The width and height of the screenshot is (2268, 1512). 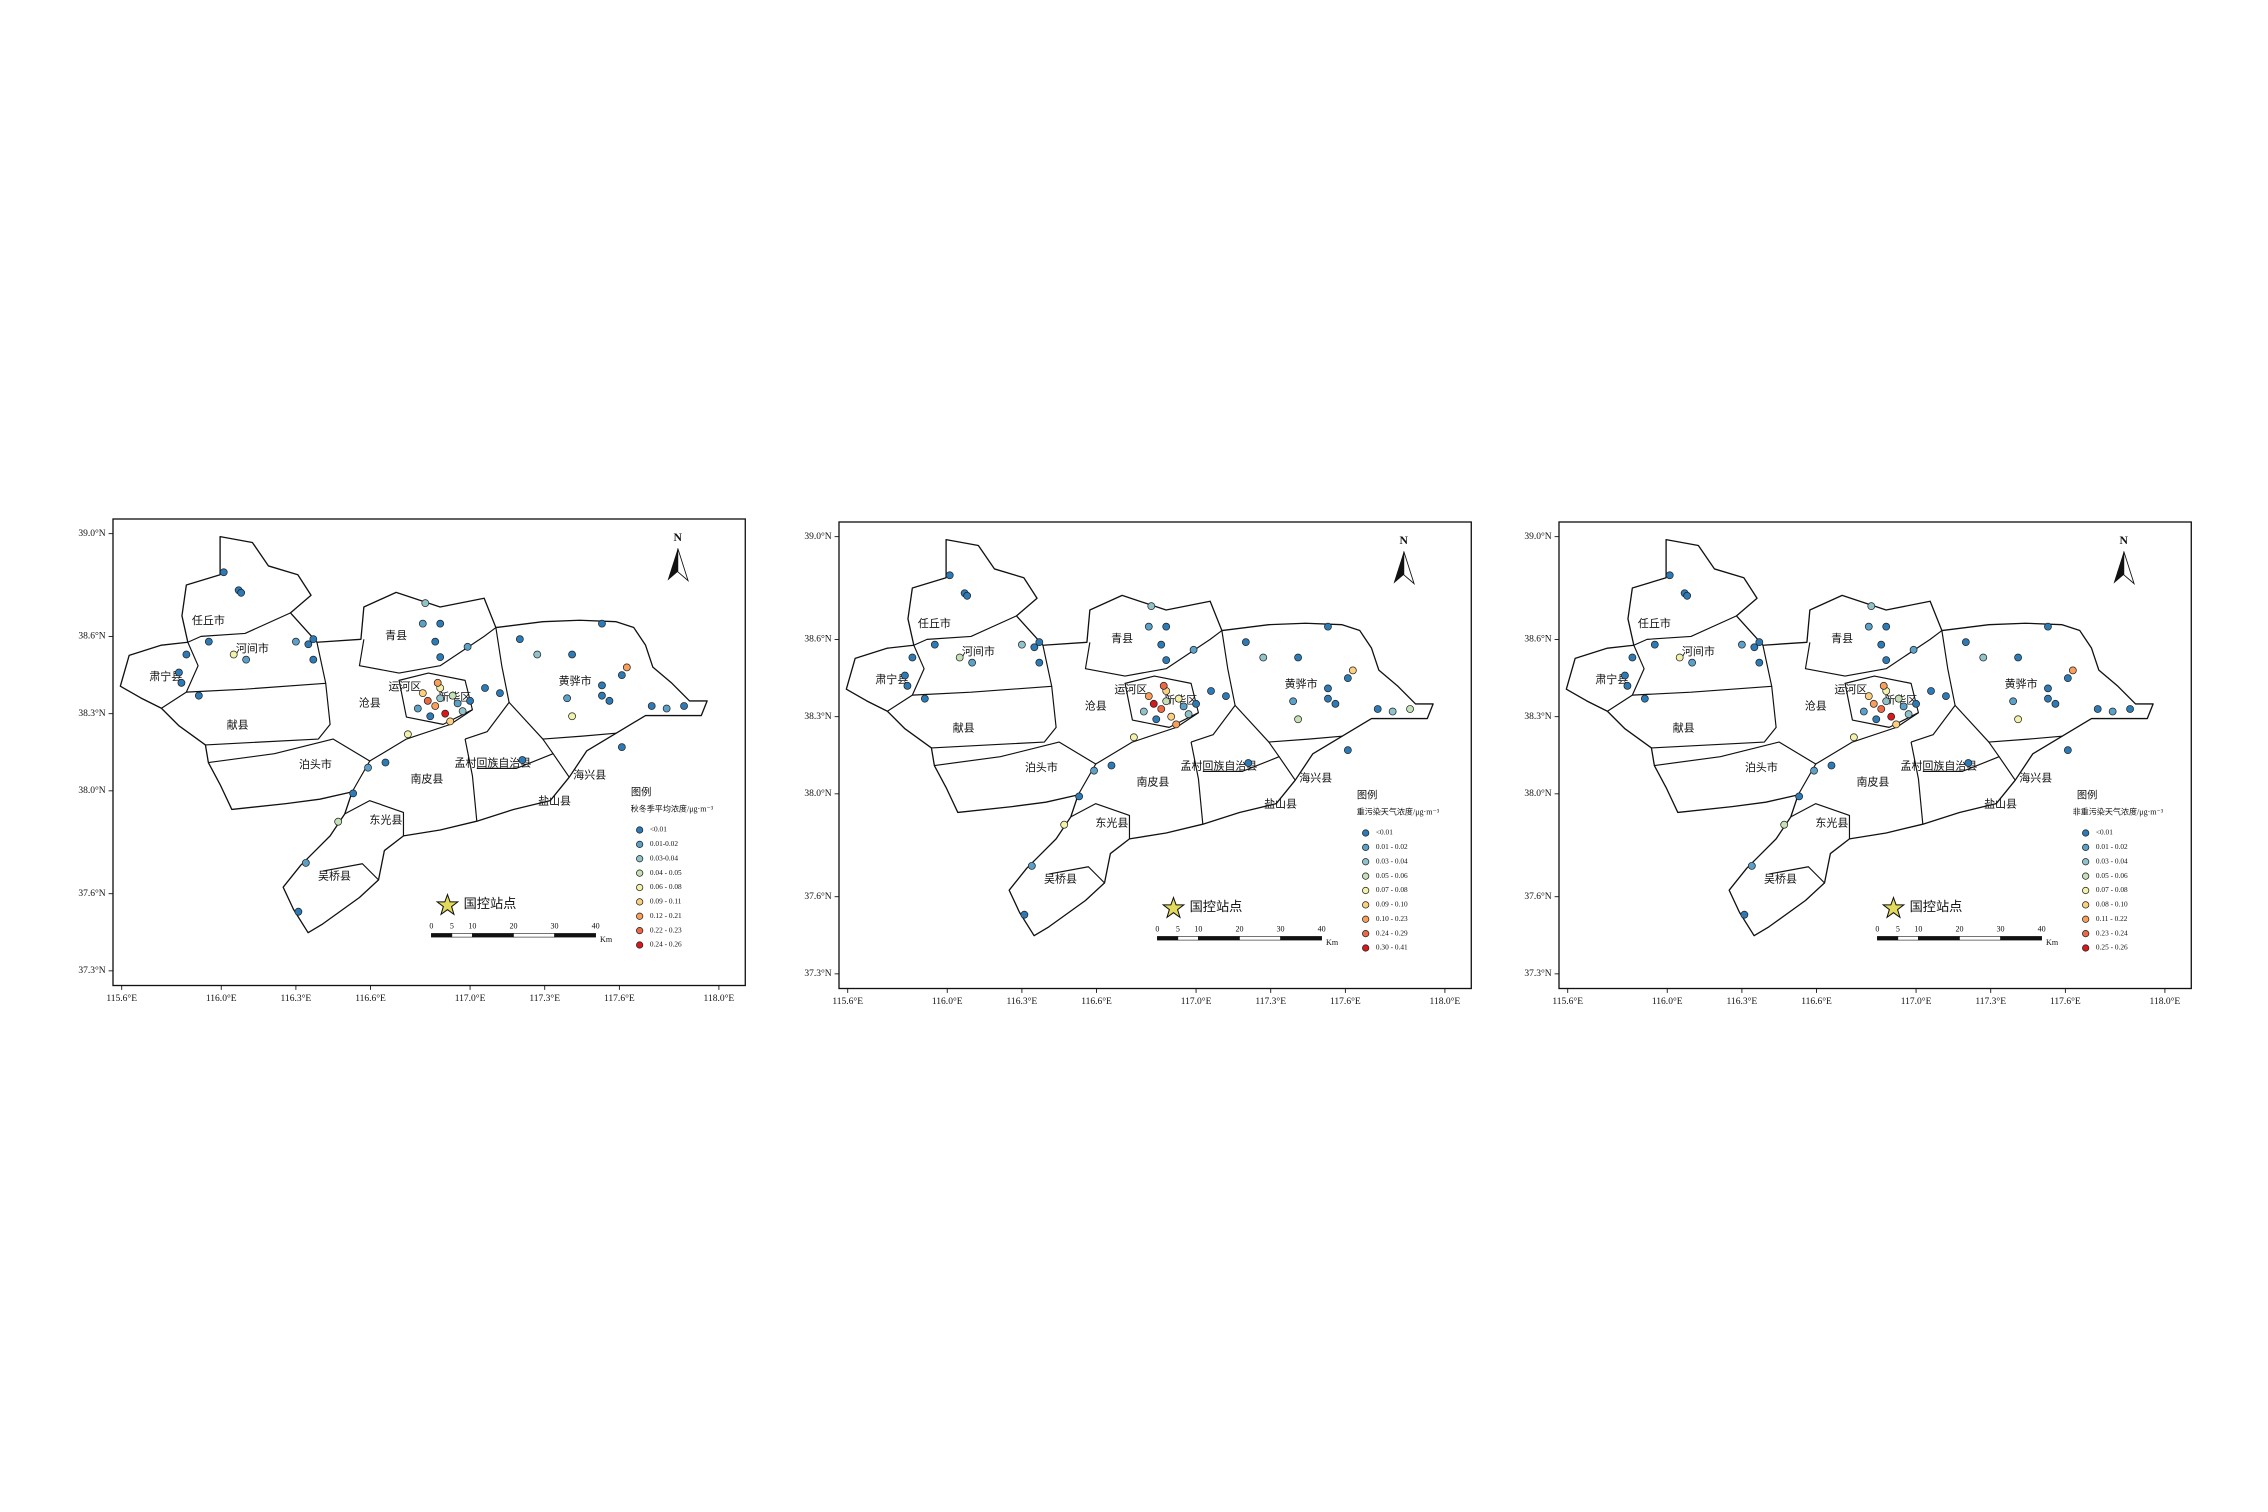 What do you see at coordinates (252, 648) in the screenshot?
I see `county-label: 河间市` at bounding box center [252, 648].